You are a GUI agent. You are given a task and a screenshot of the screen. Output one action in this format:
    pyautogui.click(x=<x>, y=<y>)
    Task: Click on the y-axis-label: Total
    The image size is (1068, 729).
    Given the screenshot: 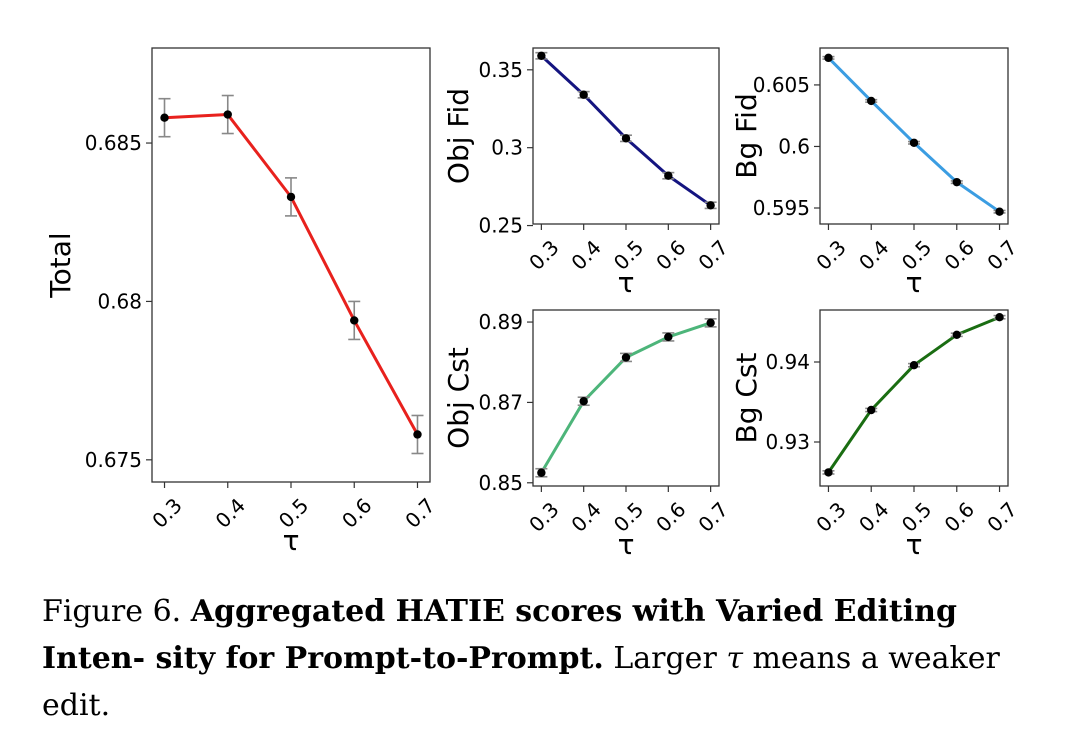 What is the action you would take?
    pyautogui.click(x=60, y=265)
    